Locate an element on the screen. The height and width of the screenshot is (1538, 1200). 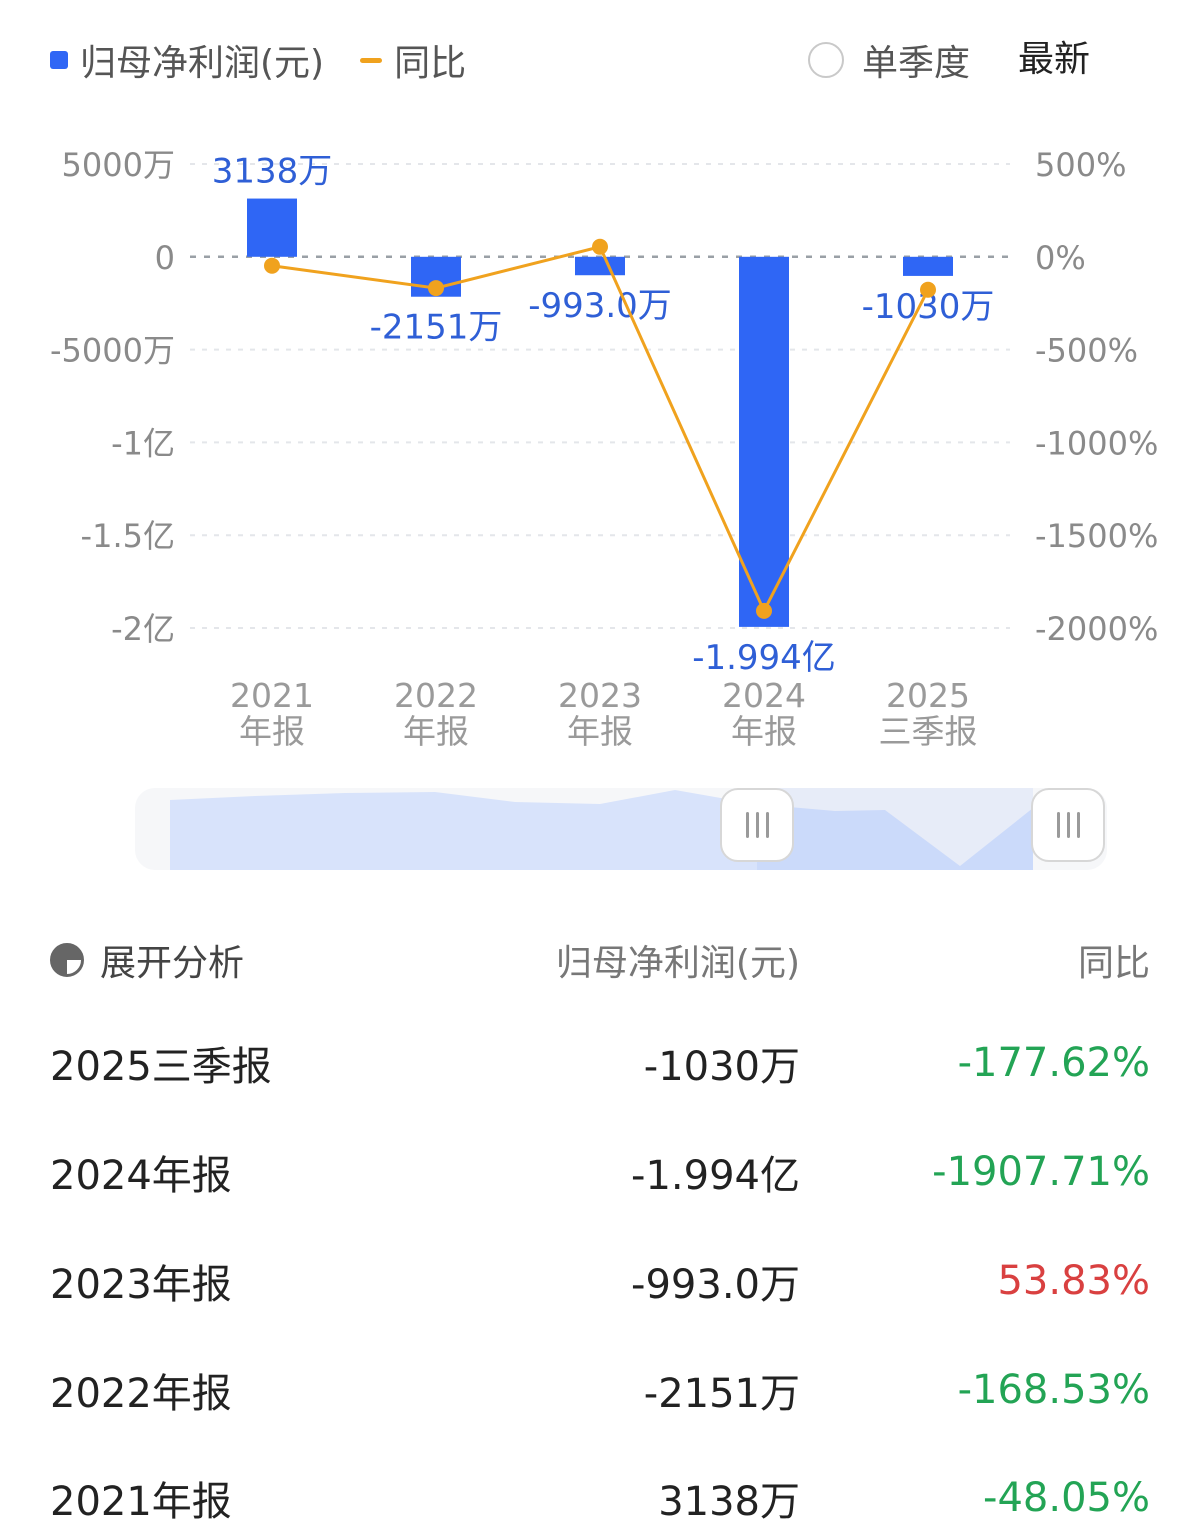
range-slider is located at coordinates (621, 829).